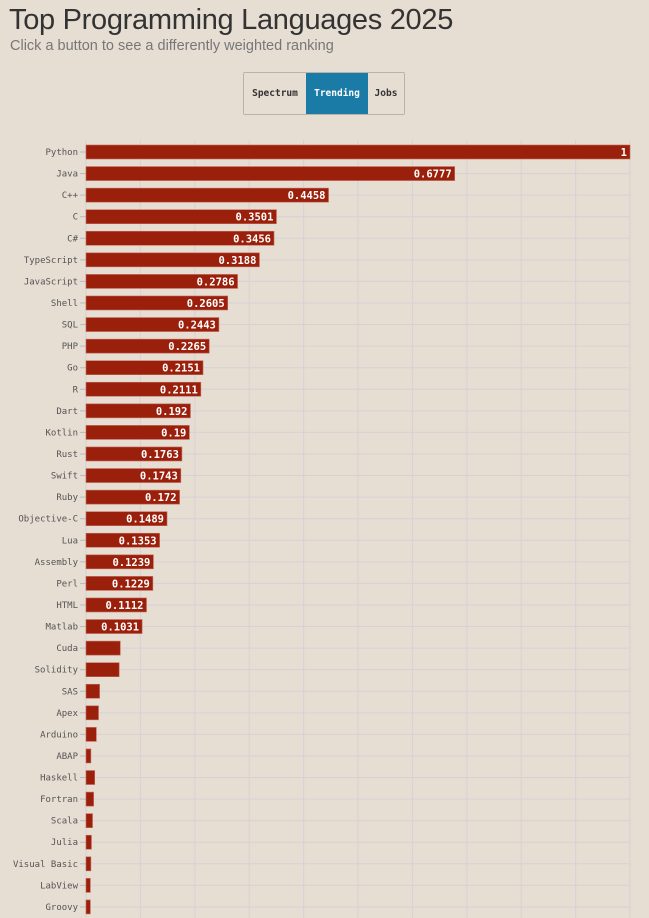  I want to click on ranking-toggle: Spectrum Trending Jobs, so click(324, 93).